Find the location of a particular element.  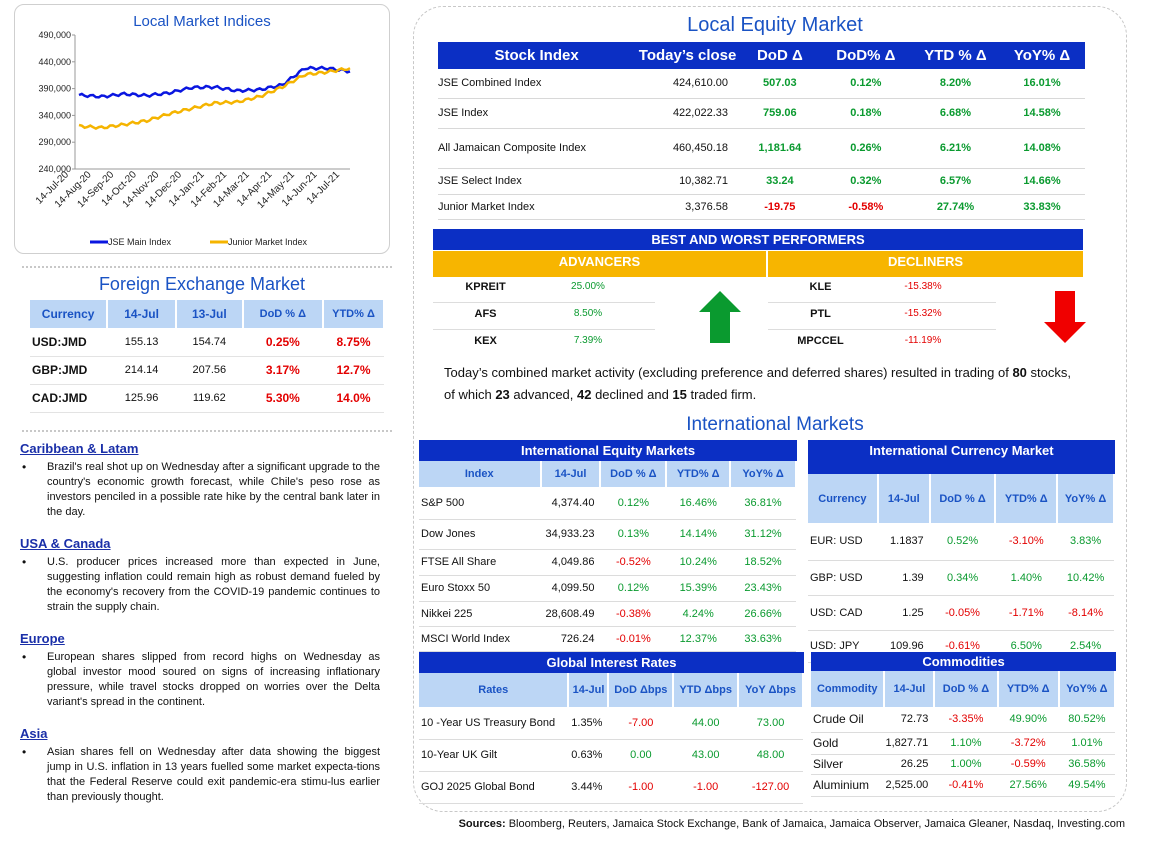

fx-header-cell: Currency is located at coordinates (69, 314).